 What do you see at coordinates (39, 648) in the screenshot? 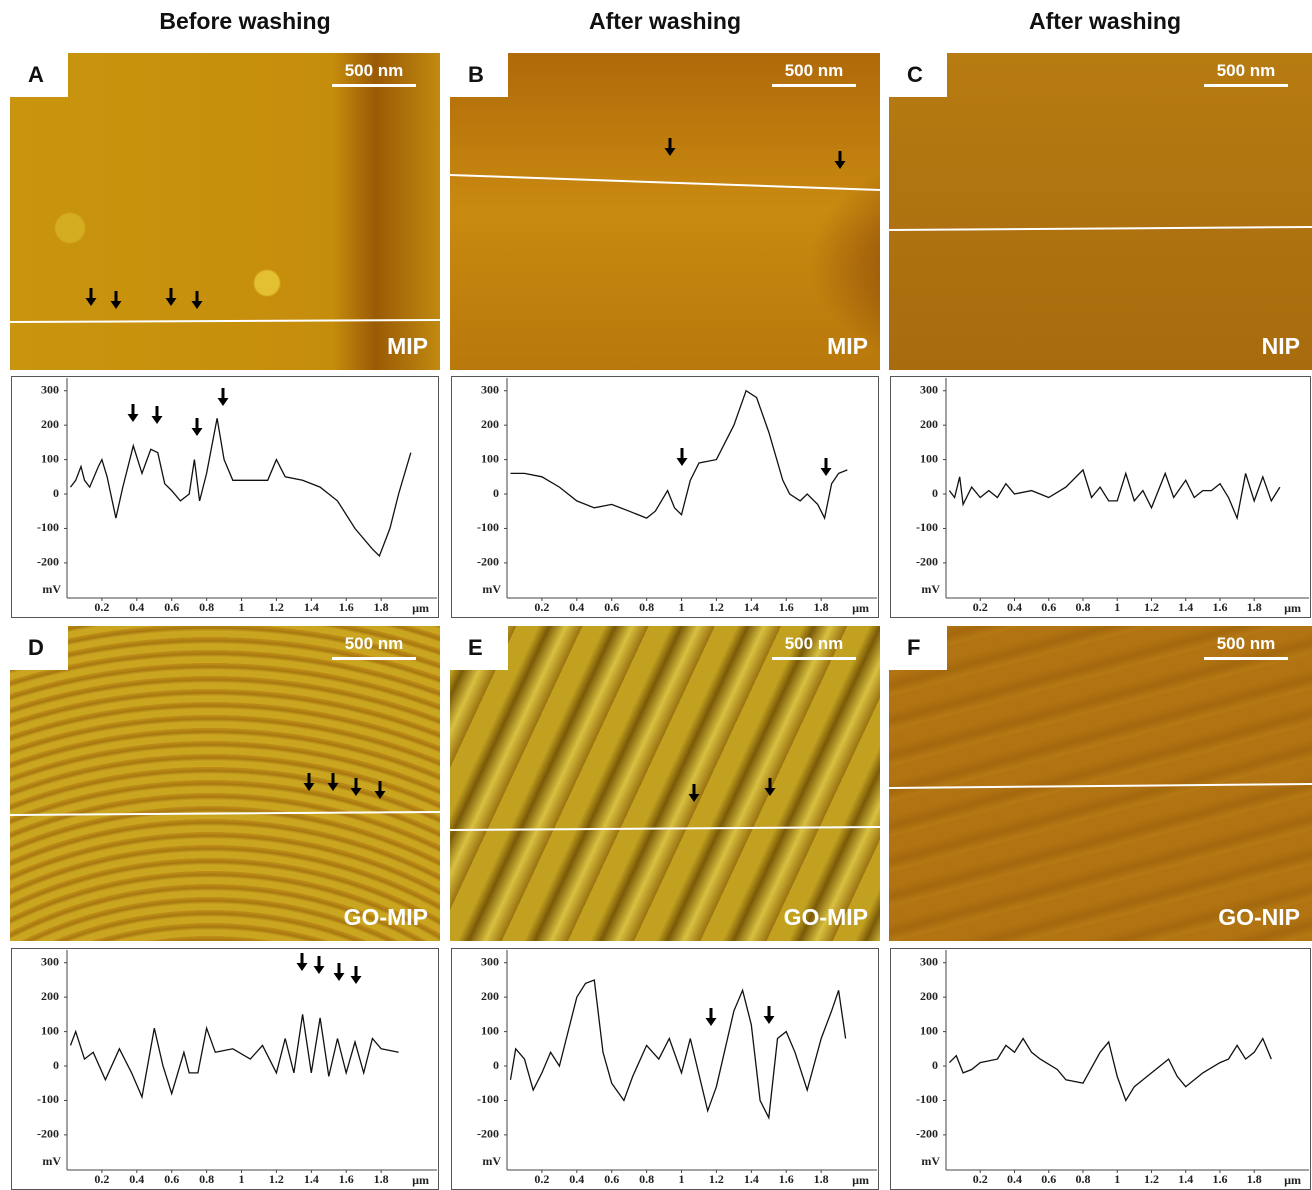
I see `panel-letter: D` at bounding box center [39, 648].